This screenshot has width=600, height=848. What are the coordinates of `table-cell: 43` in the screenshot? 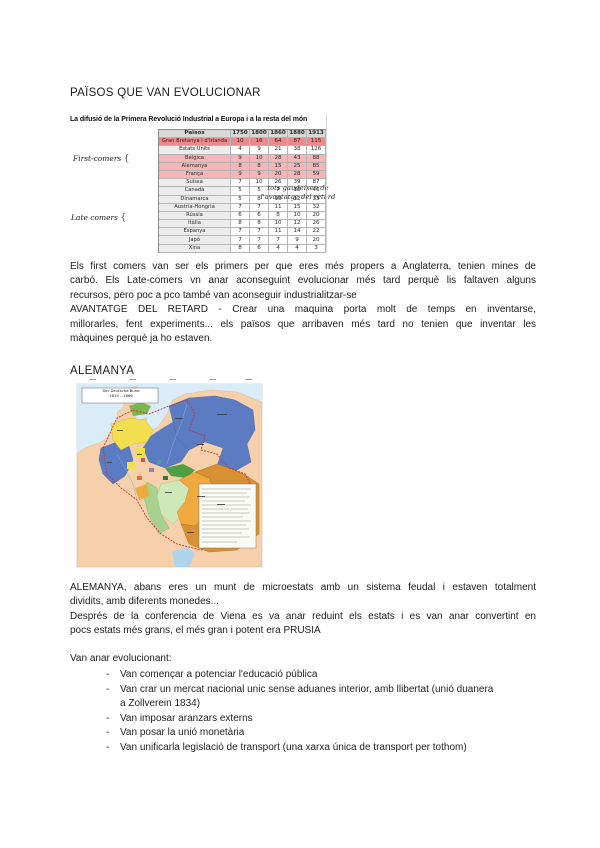 It's located at (297, 158).